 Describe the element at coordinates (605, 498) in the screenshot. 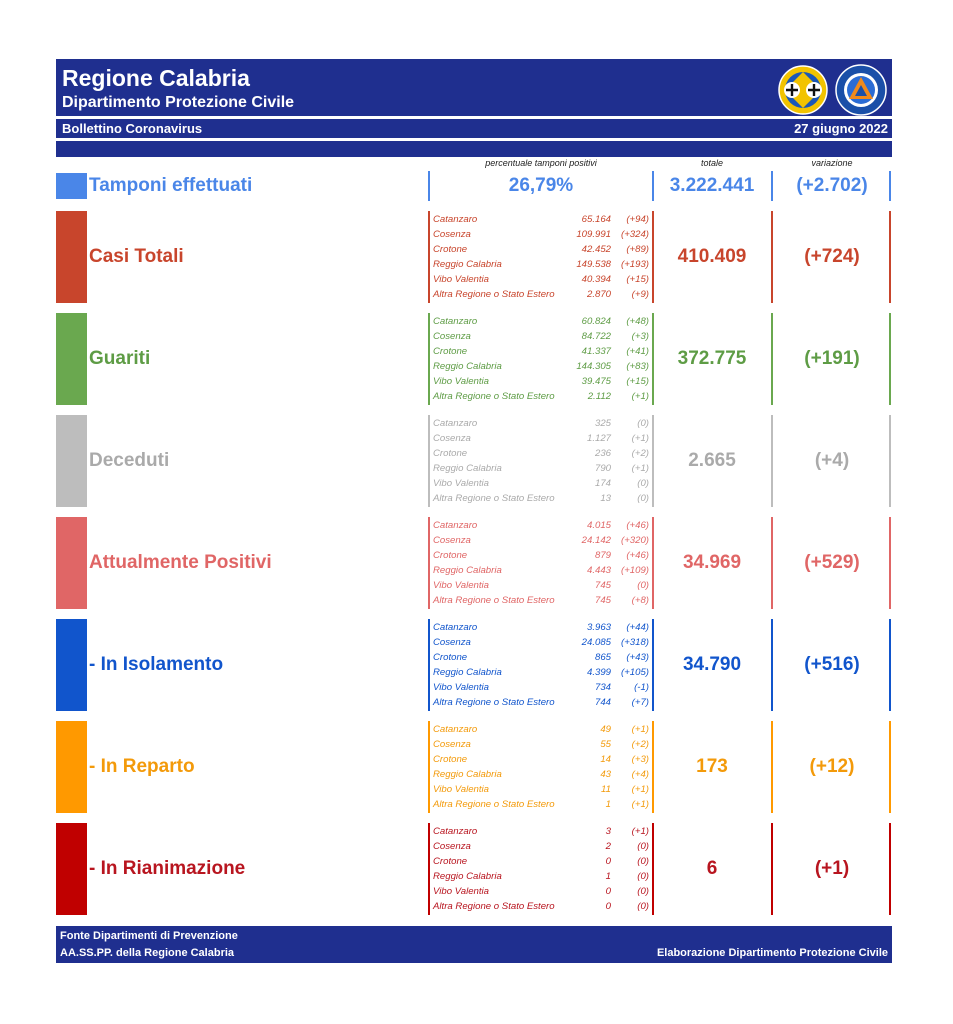

I see `province-value: 13` at that location.